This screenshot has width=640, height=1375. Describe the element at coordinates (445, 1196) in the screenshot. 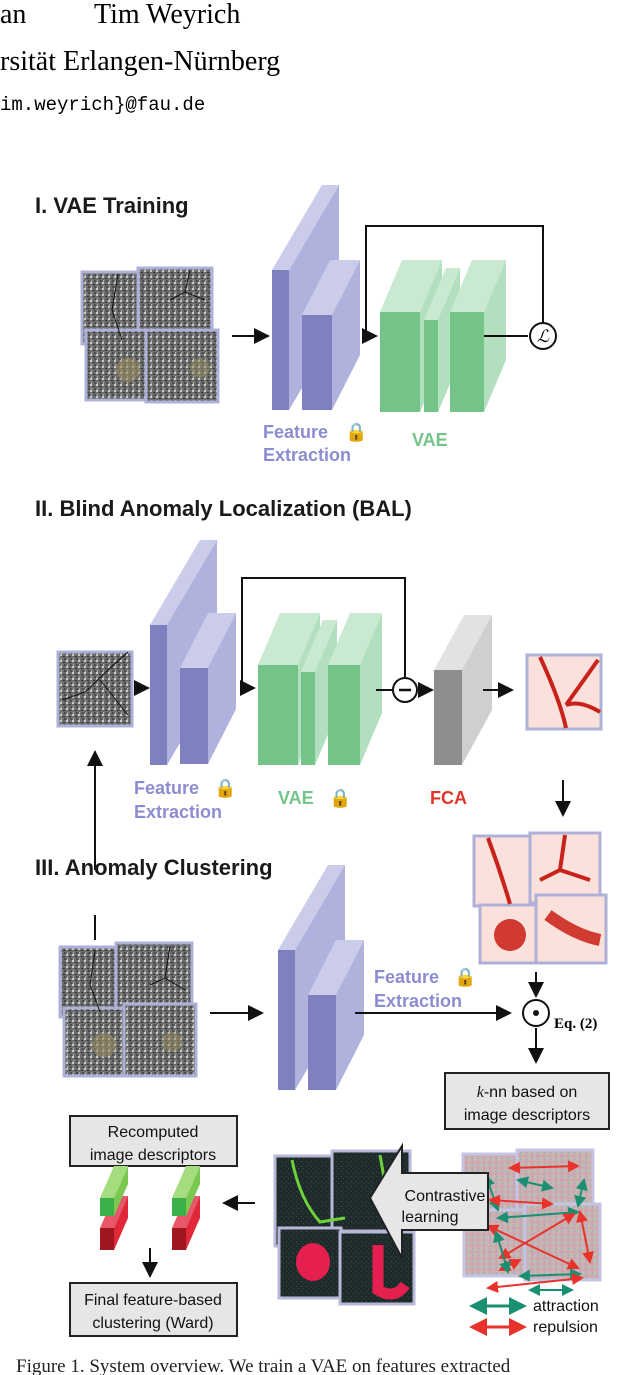

I see `contrastive-label-1: Contrastive` at that location.